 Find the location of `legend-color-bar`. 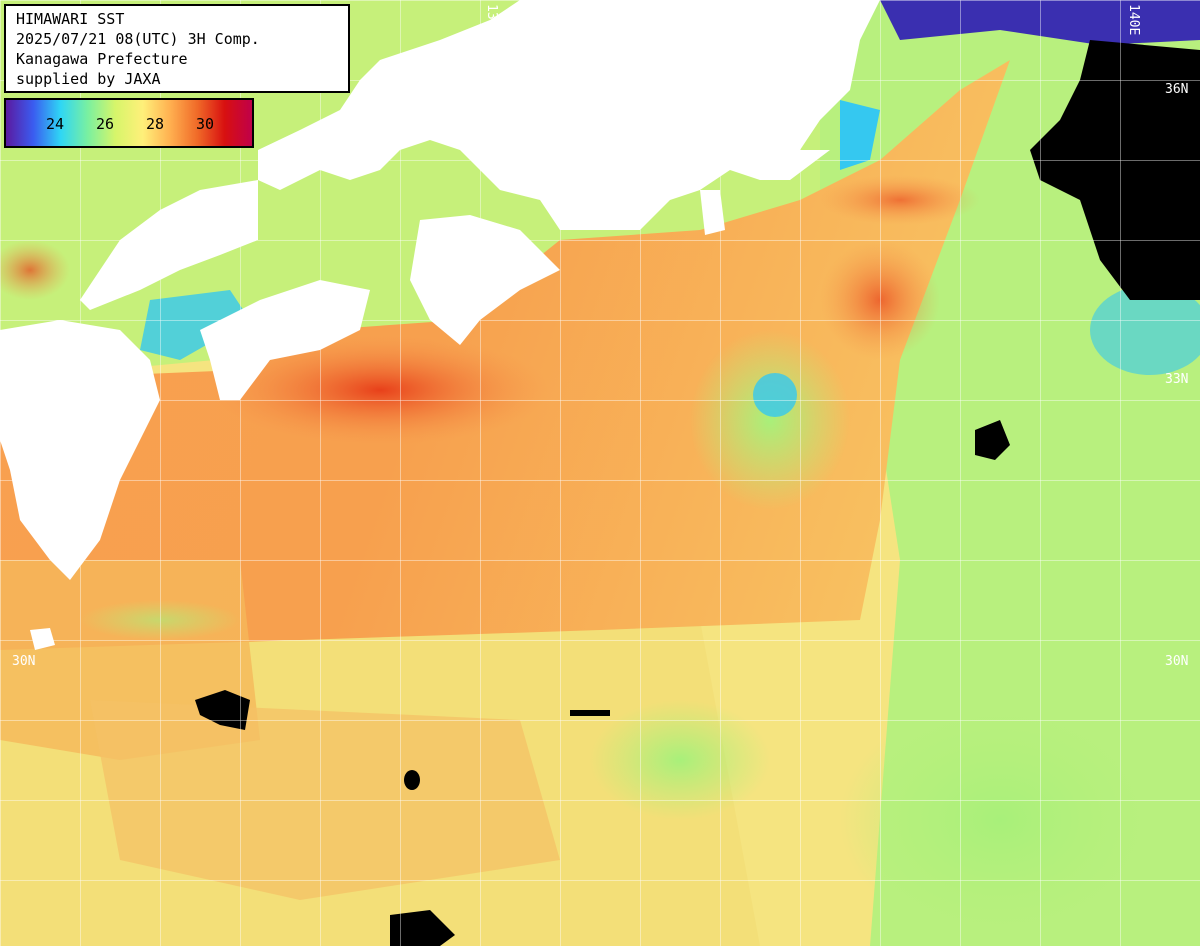

legend-color-bar is located at coordinates (129, 123).